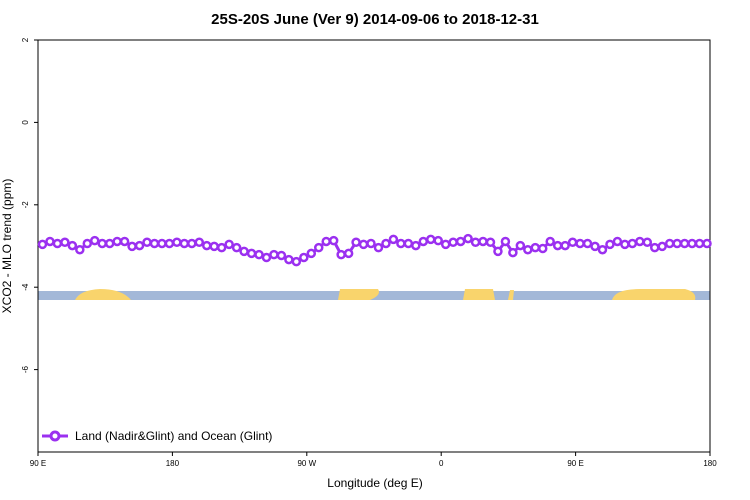 Image resolution: width=750 pixels, height=500 pixels. I want to click on x-tick-label: 0, so click(441, 463).